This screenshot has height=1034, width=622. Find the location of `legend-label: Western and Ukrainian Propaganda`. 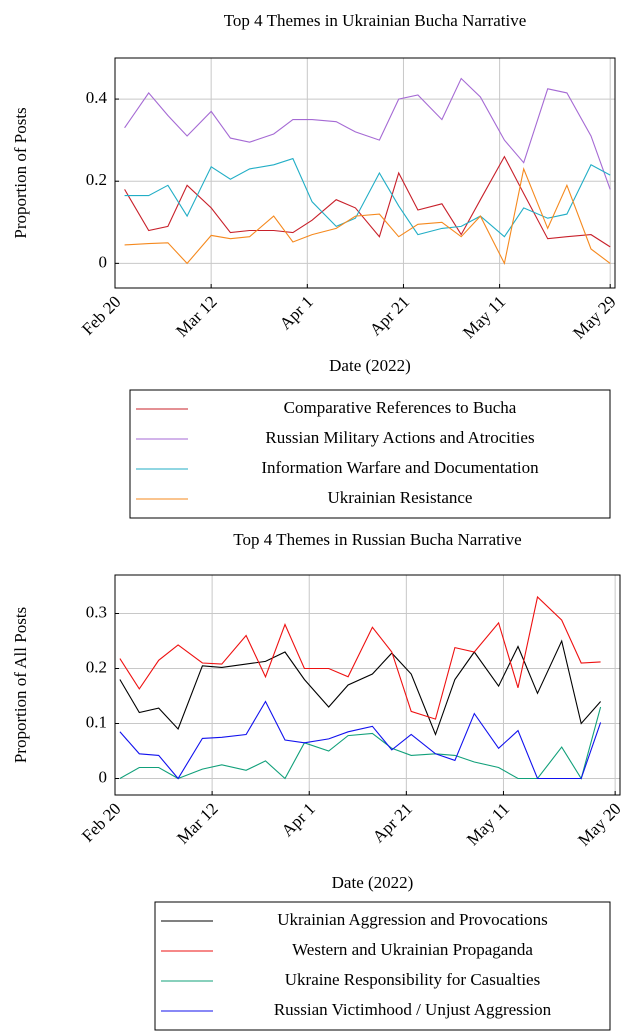

legend-label: Western and Ukrainian Propaganda is located at coordinates (412, 949).